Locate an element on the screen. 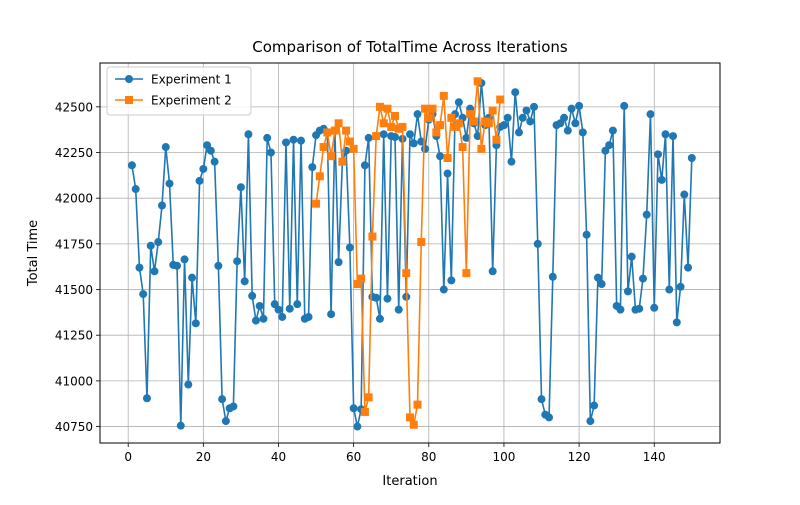  x-axis-label: Iteration is located at coordinates (409, 481).